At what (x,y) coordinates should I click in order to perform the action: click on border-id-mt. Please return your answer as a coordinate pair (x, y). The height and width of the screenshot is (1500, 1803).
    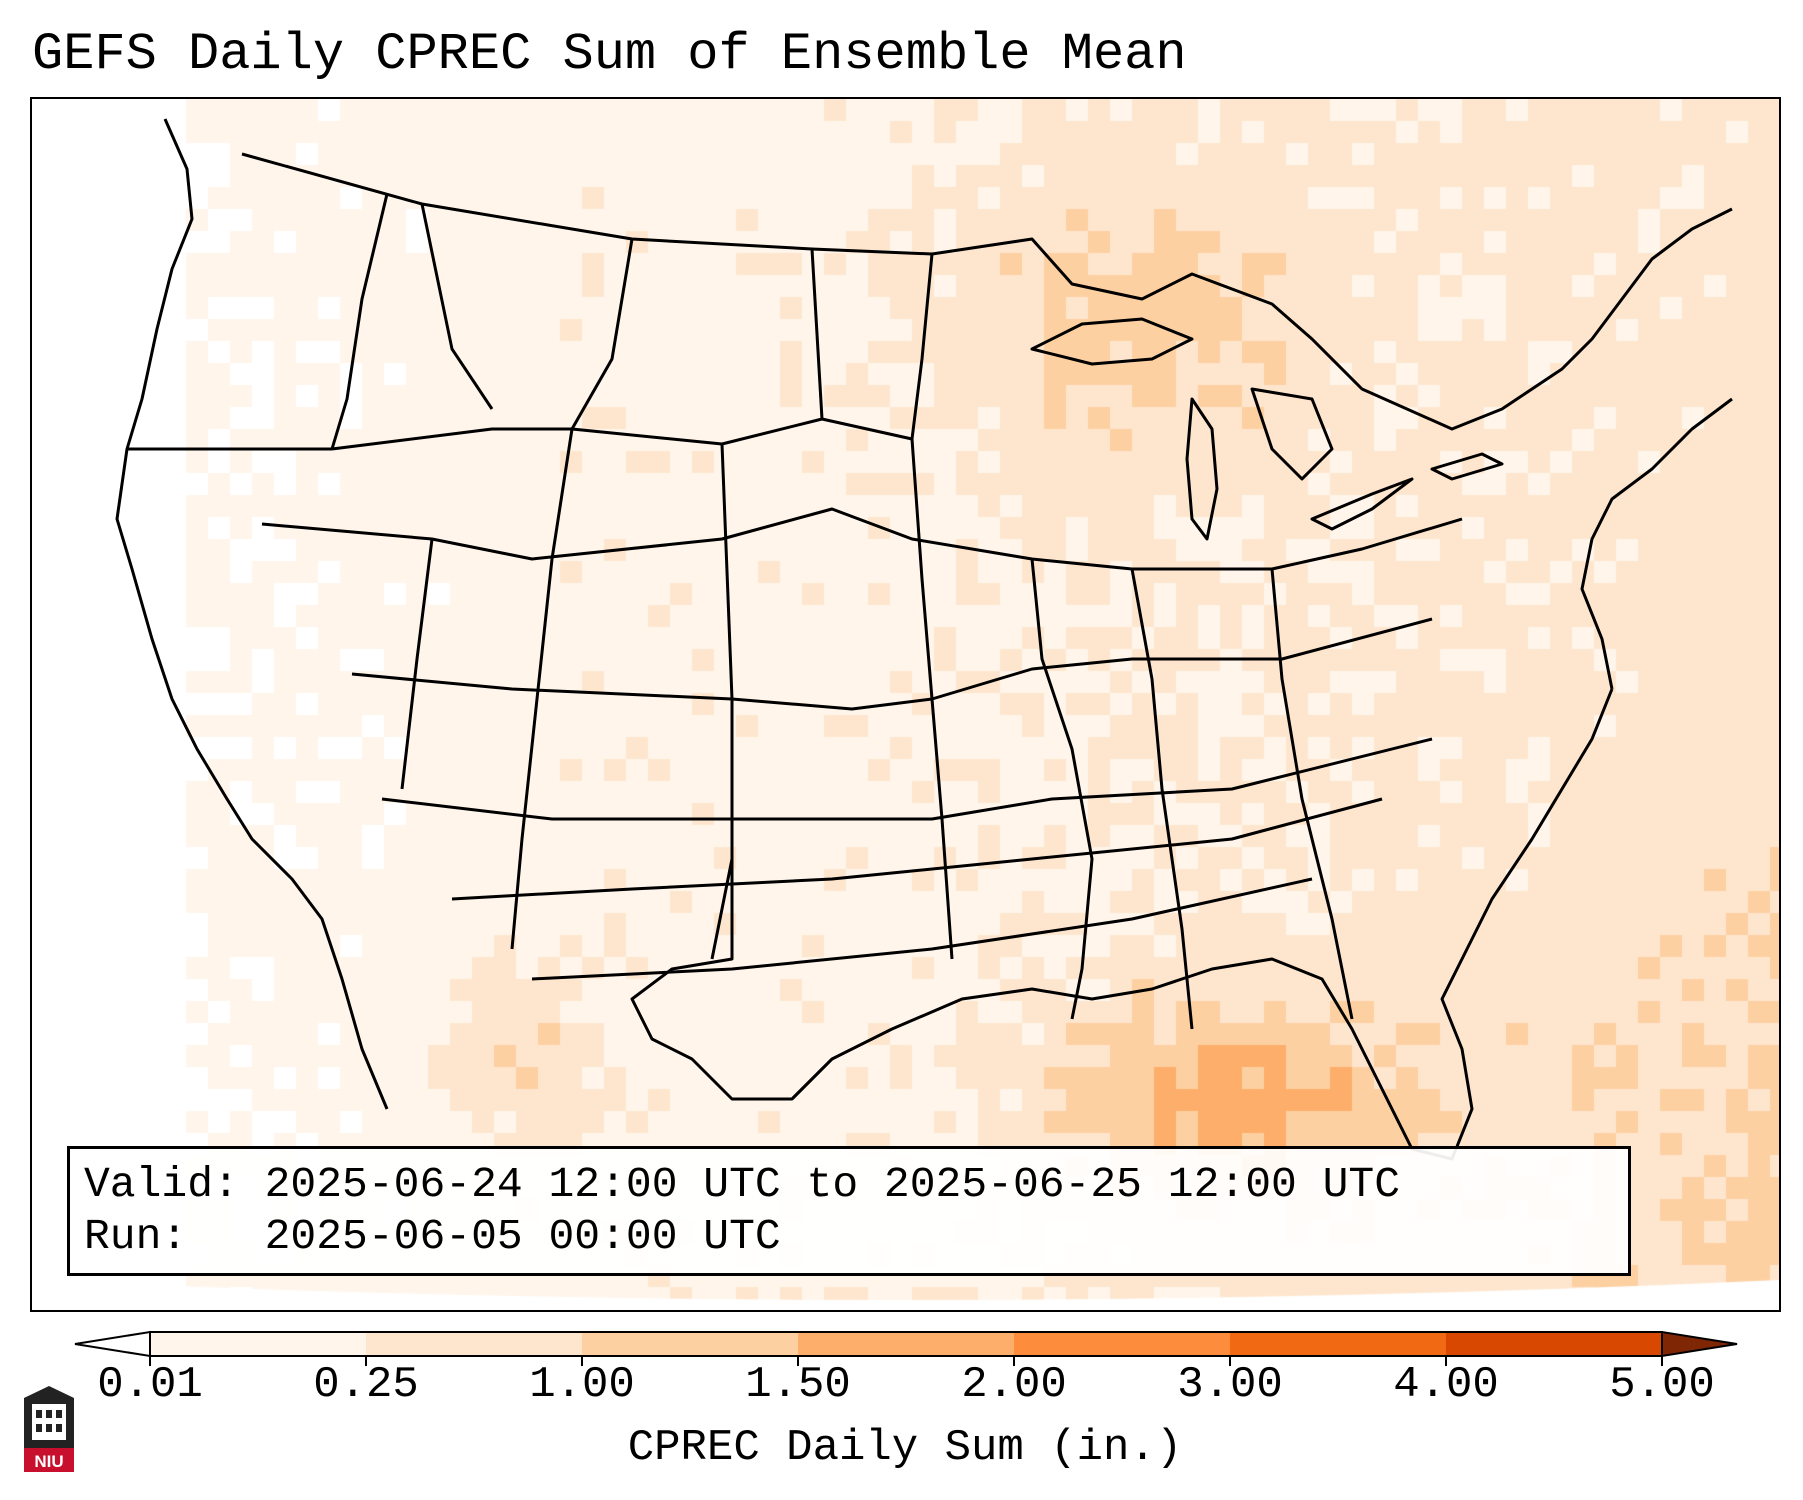
    Looking at the image, I should click on (457, 306).